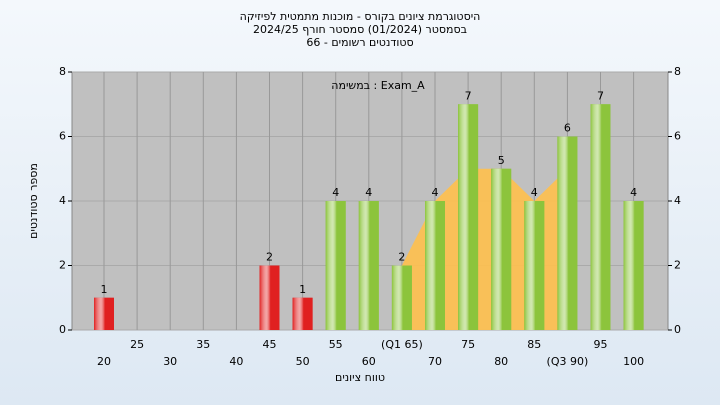 This screenshot has width=720, height=405. What do you see at coordinates (567, 128) in the screenshot?
I see `data-label: 6` at bounding box center [567, 128].